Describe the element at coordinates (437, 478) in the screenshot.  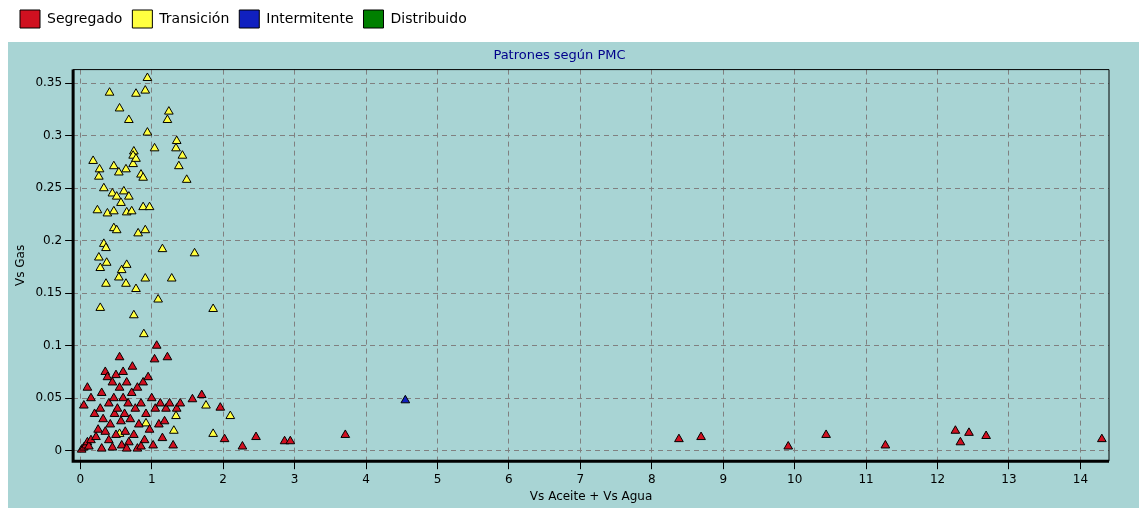
I see `x-tick-label: 5` at that location.